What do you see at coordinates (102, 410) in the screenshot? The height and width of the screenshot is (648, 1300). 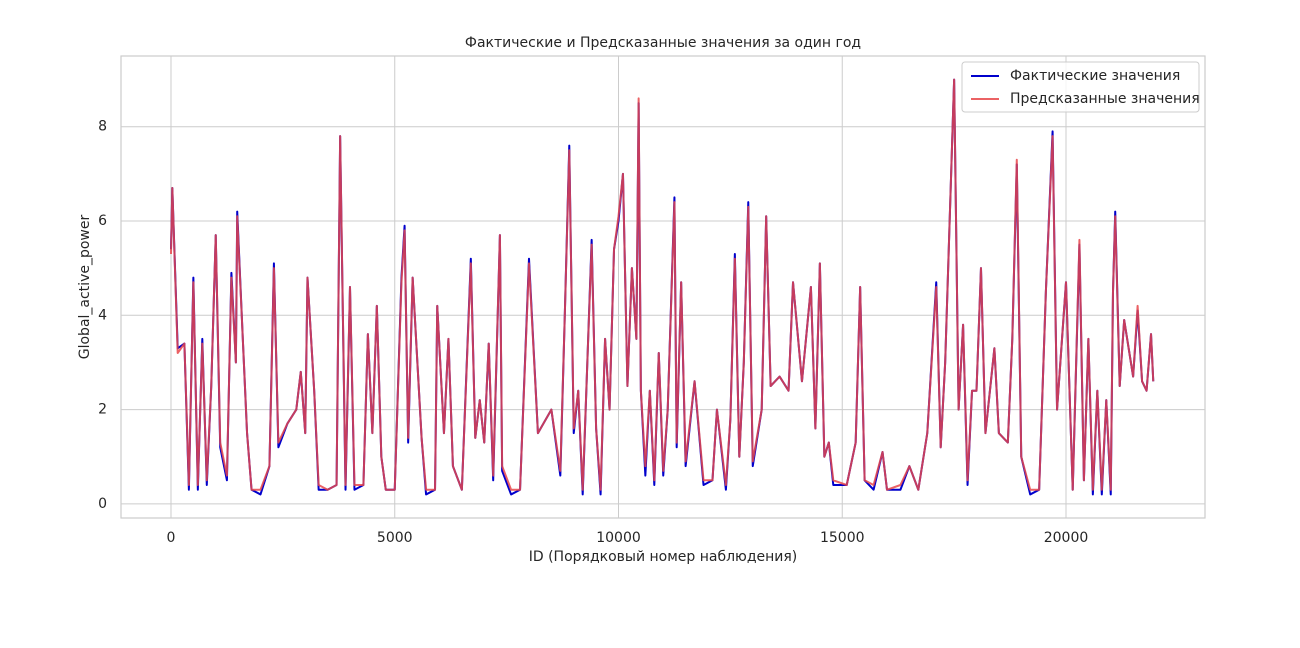 I see `y-tick-label: 2` at bounding box center [102, 410].